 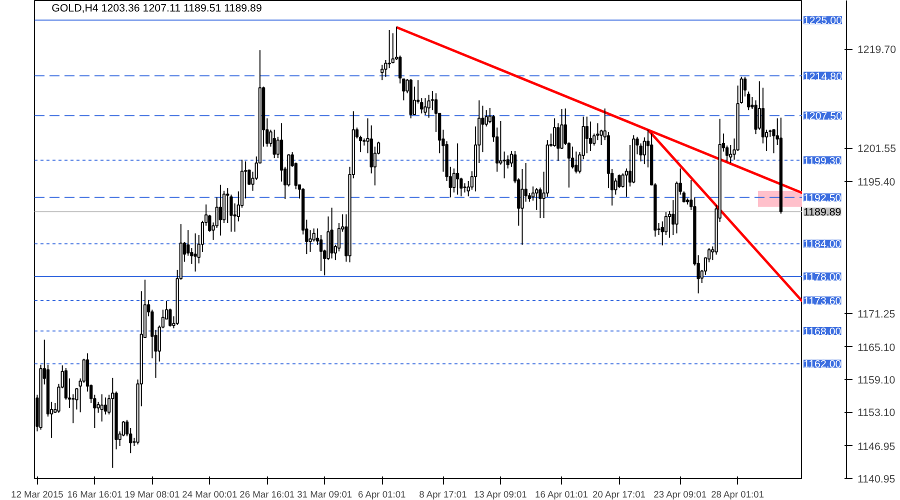 What do you see at coordinates (382, 495) in the screenshot?
I see `x-tick-label: 6 Apr 01:01` at bounding box center [382, 495].